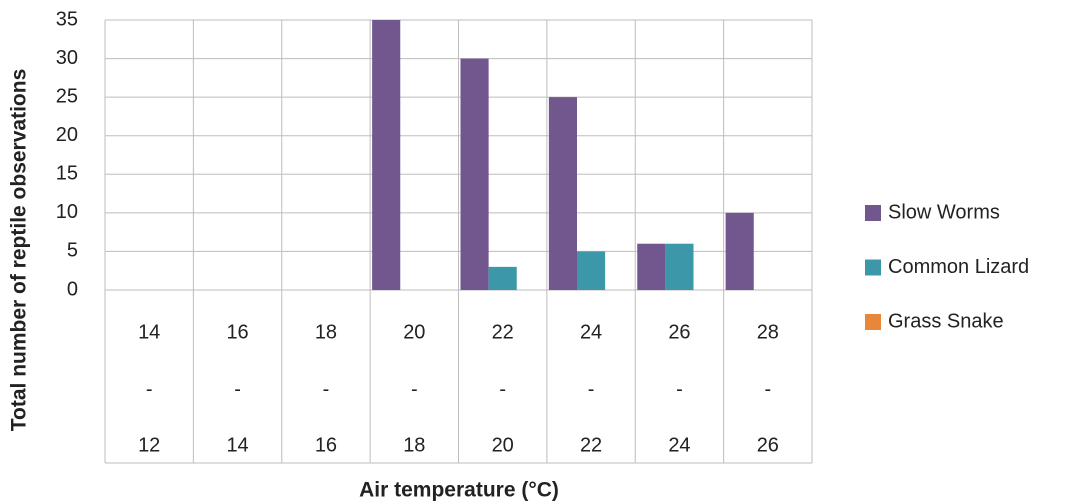  What do you see at coordinates (944, 212) in the screenshot?
I see `legend-label: Slow Worms` at bounding box center [944, 212].